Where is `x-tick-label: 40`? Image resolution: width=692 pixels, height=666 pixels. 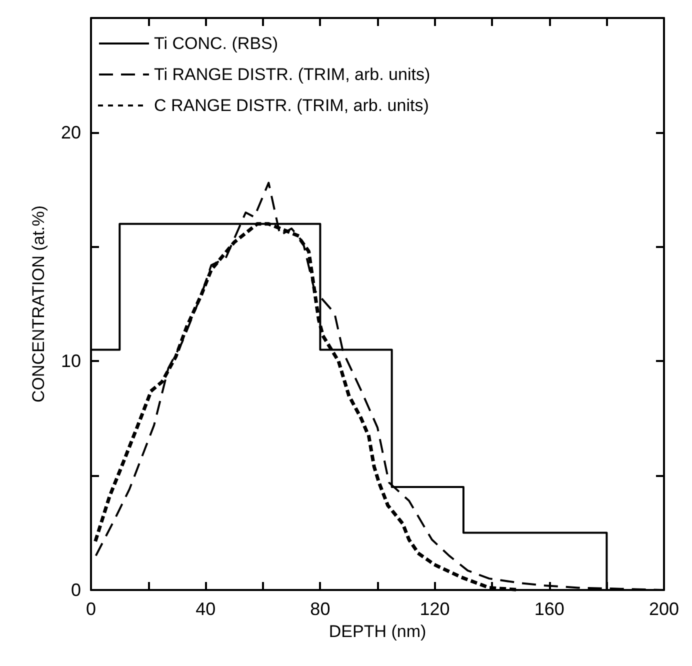 x-tick-label: 40 is located at coordinates (206, 609).